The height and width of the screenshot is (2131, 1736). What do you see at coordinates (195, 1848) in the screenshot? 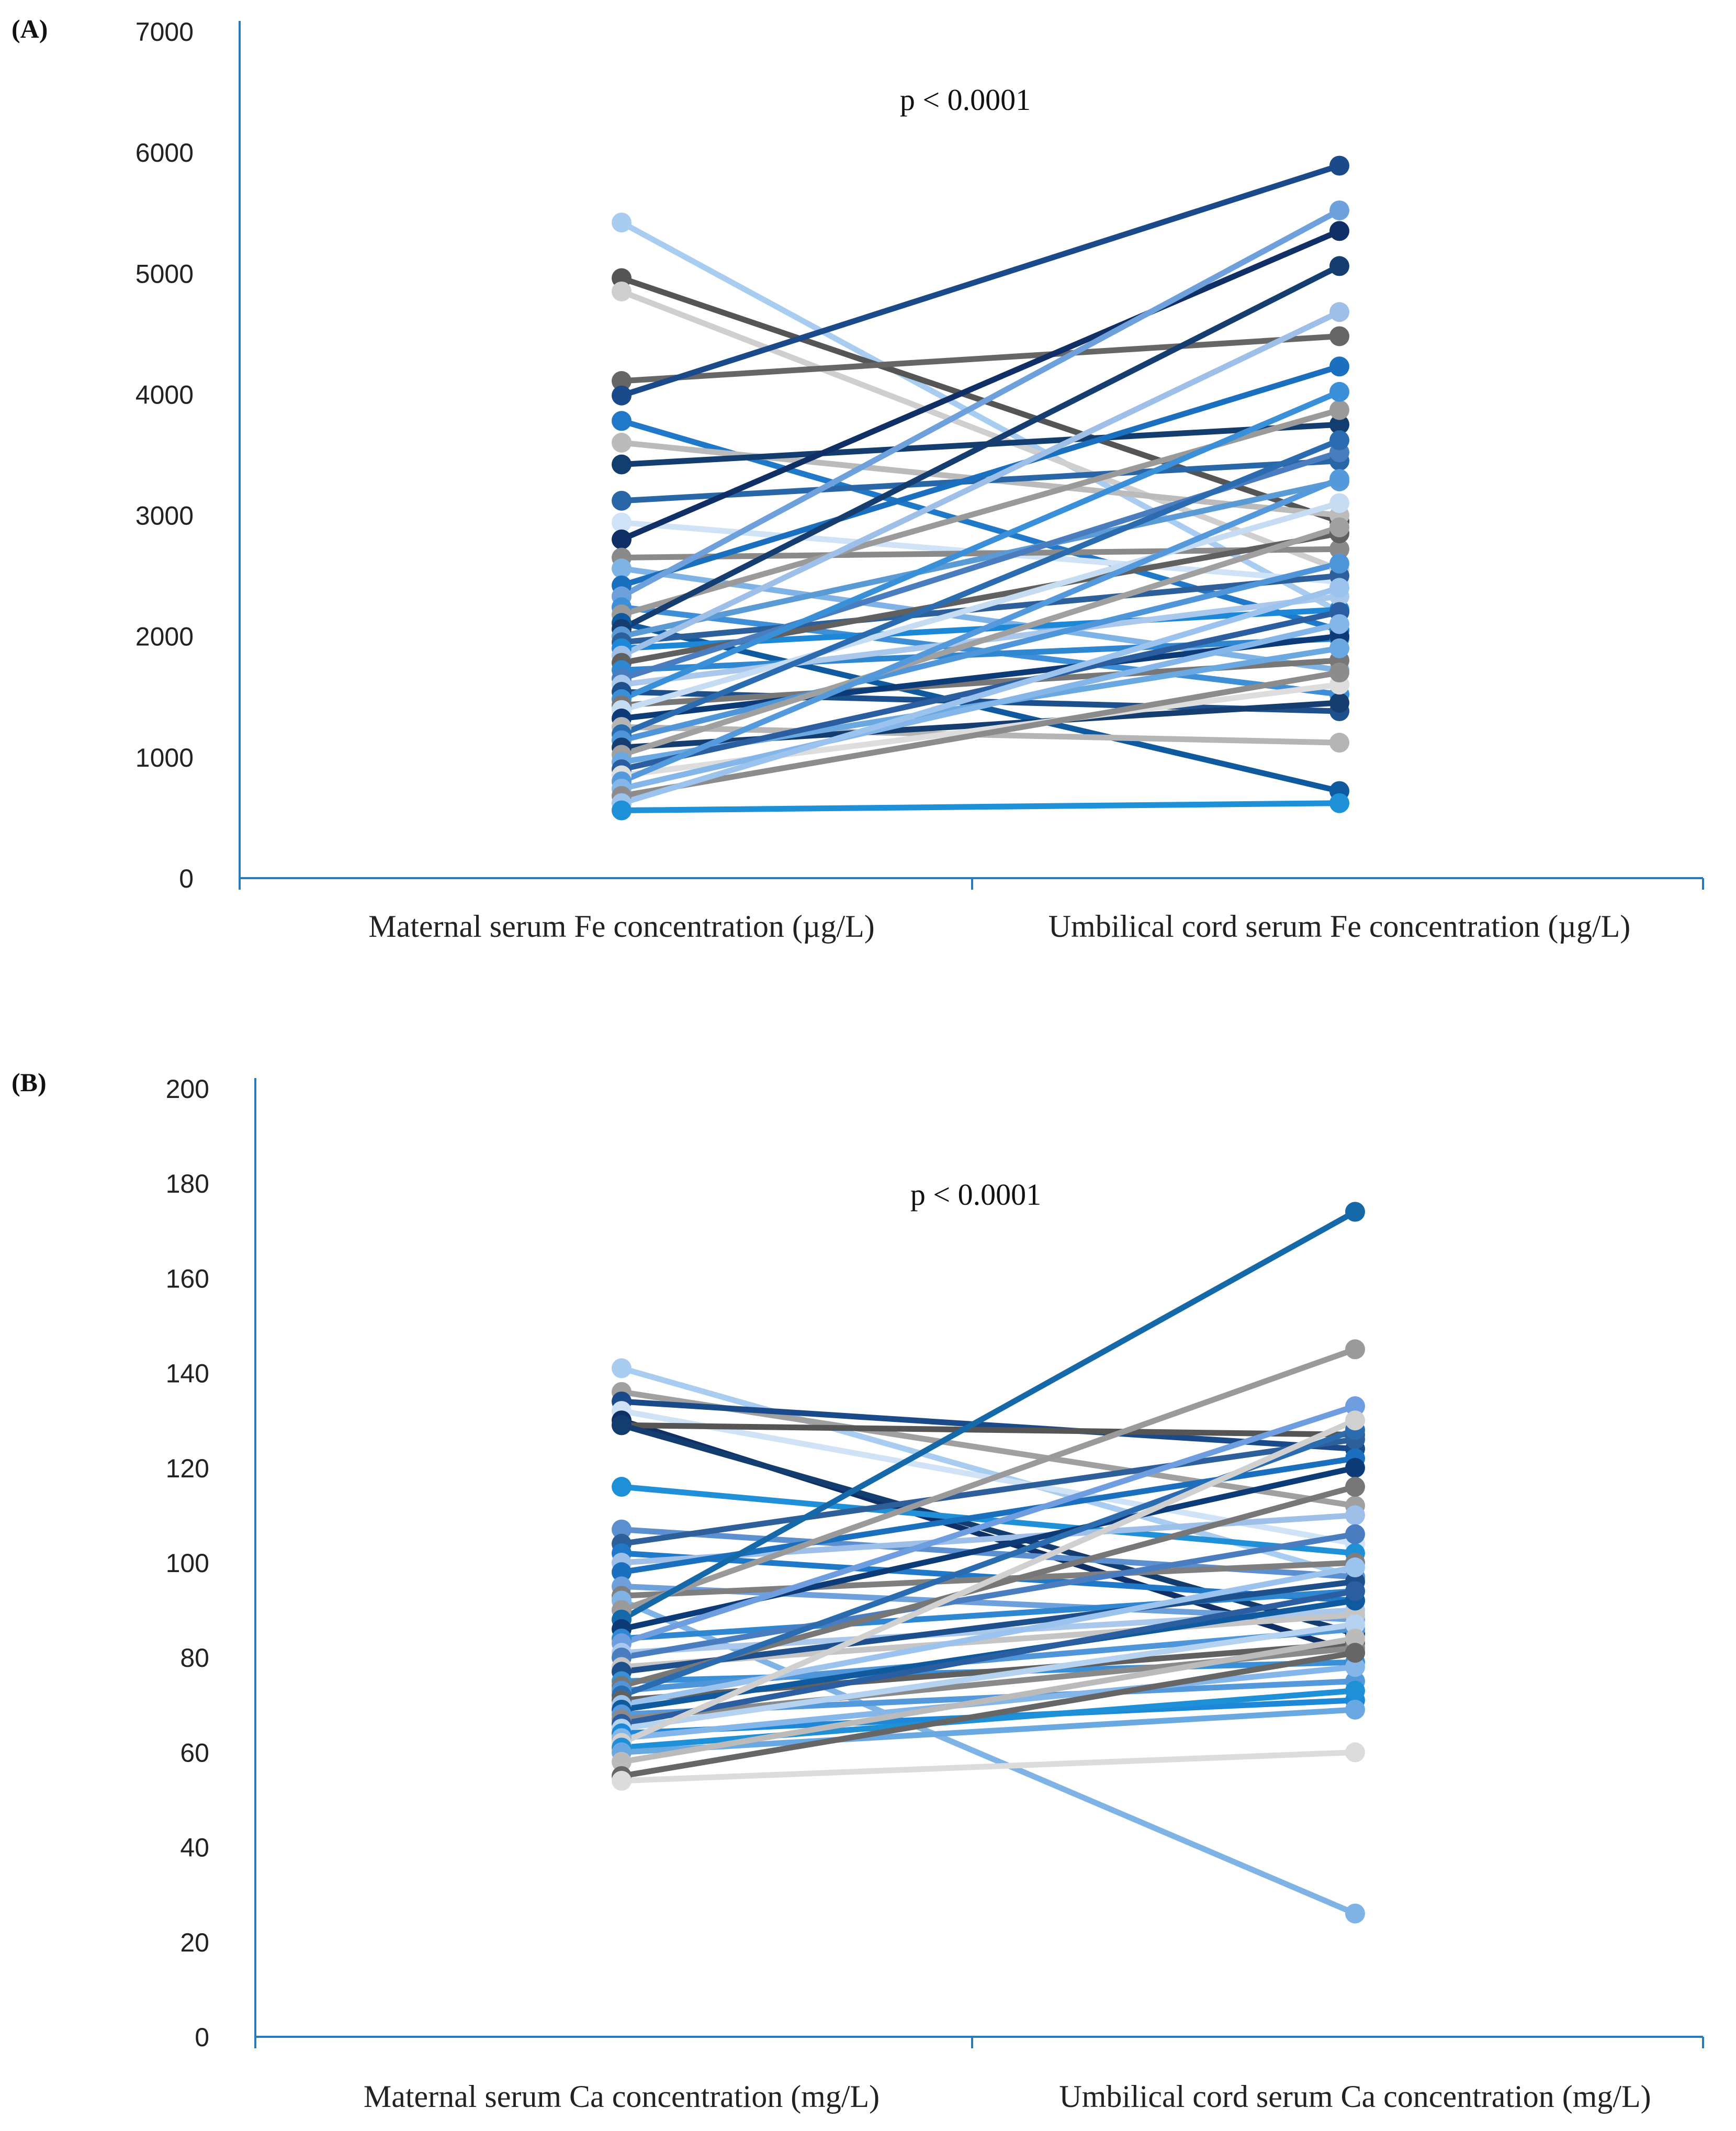
I see `ca-y-tick-label: 40` at bounding box center [195, 1848].